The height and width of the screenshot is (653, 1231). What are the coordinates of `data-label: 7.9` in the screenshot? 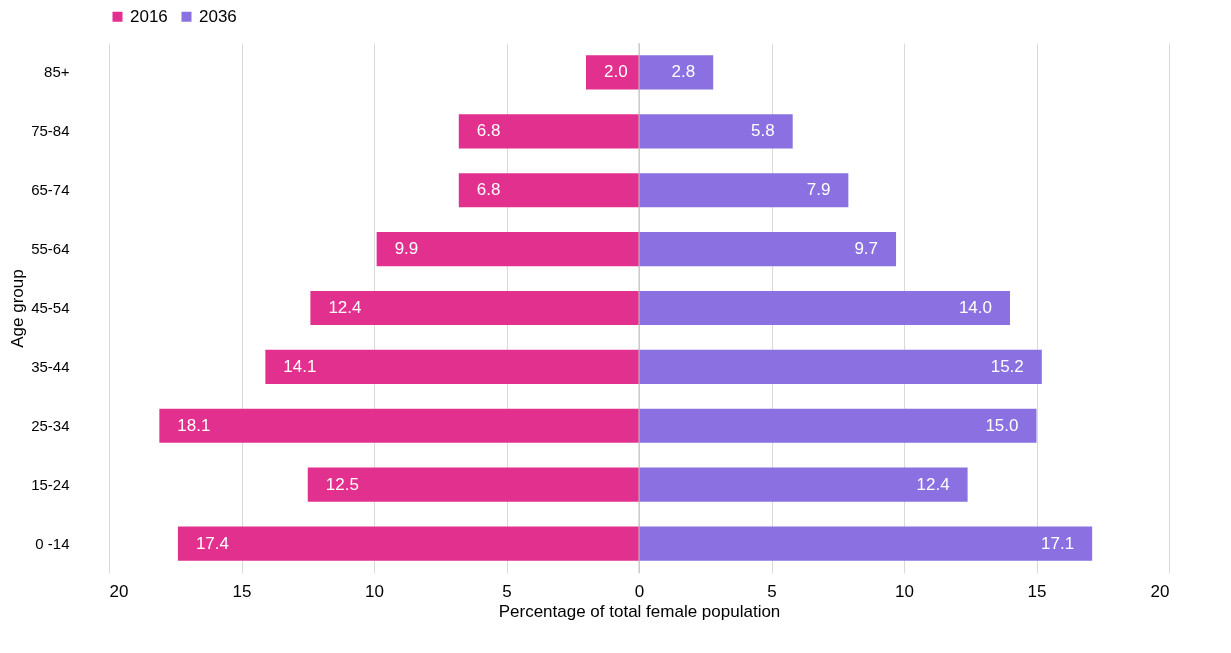 It's located at (818, 190).